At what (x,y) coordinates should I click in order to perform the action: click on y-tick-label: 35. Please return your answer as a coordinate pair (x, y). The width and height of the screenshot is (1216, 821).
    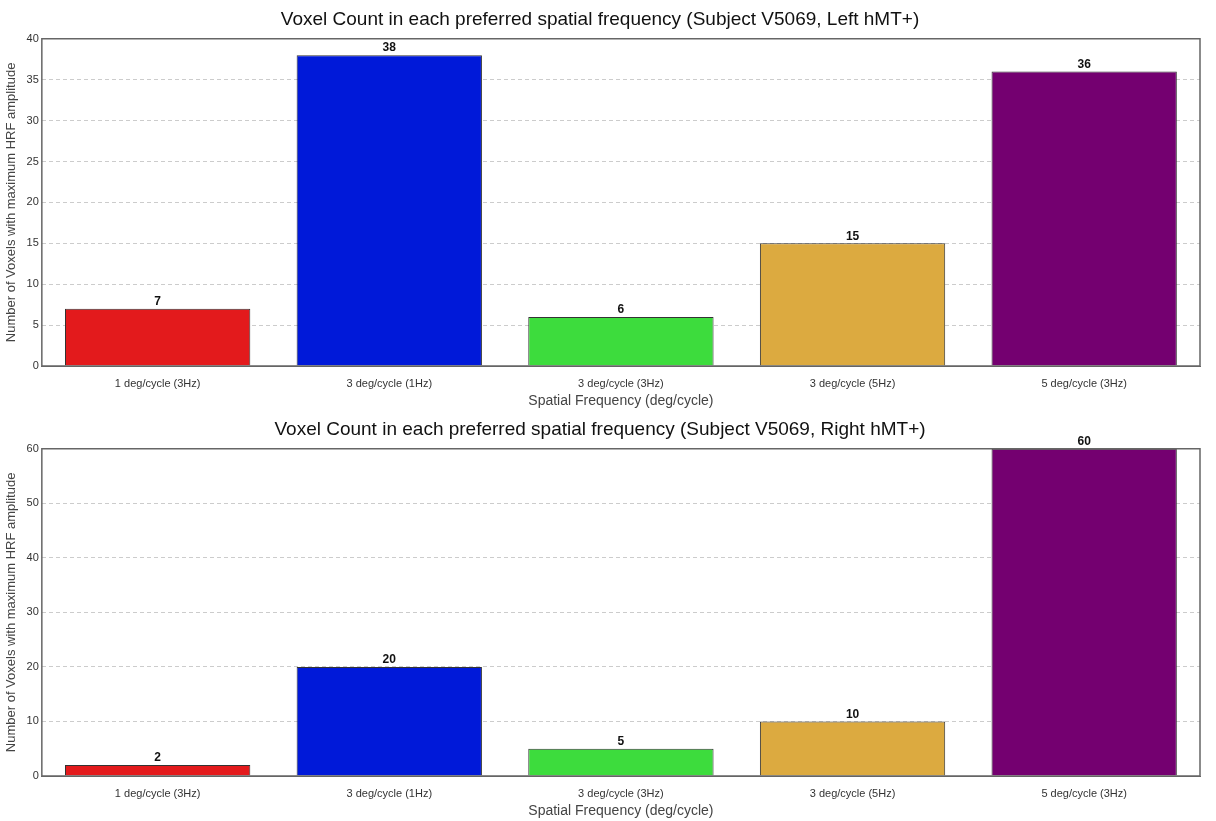
    Looking at the image, I should click on (32, 78).